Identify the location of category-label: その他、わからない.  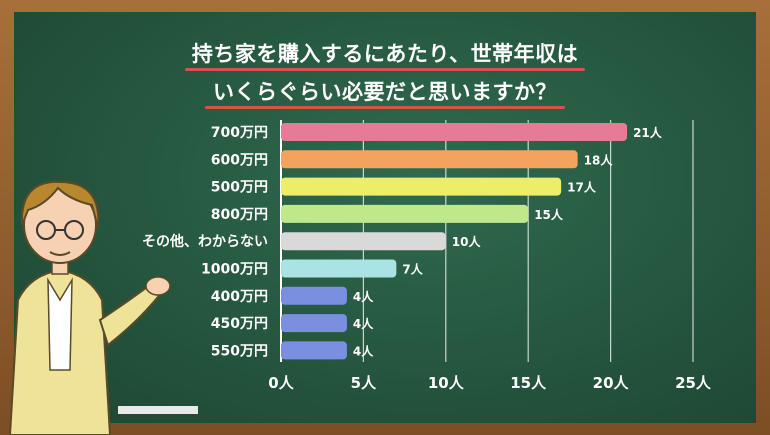
(205, 241).